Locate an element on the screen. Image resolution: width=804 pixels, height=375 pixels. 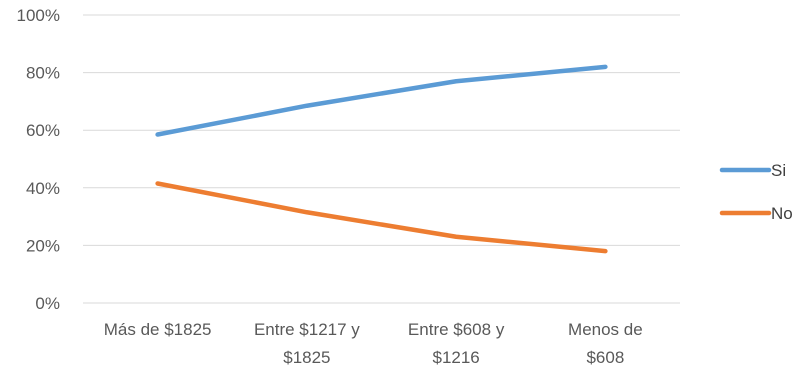
y-tick-label: 60% is located at coordinates (43, 130).